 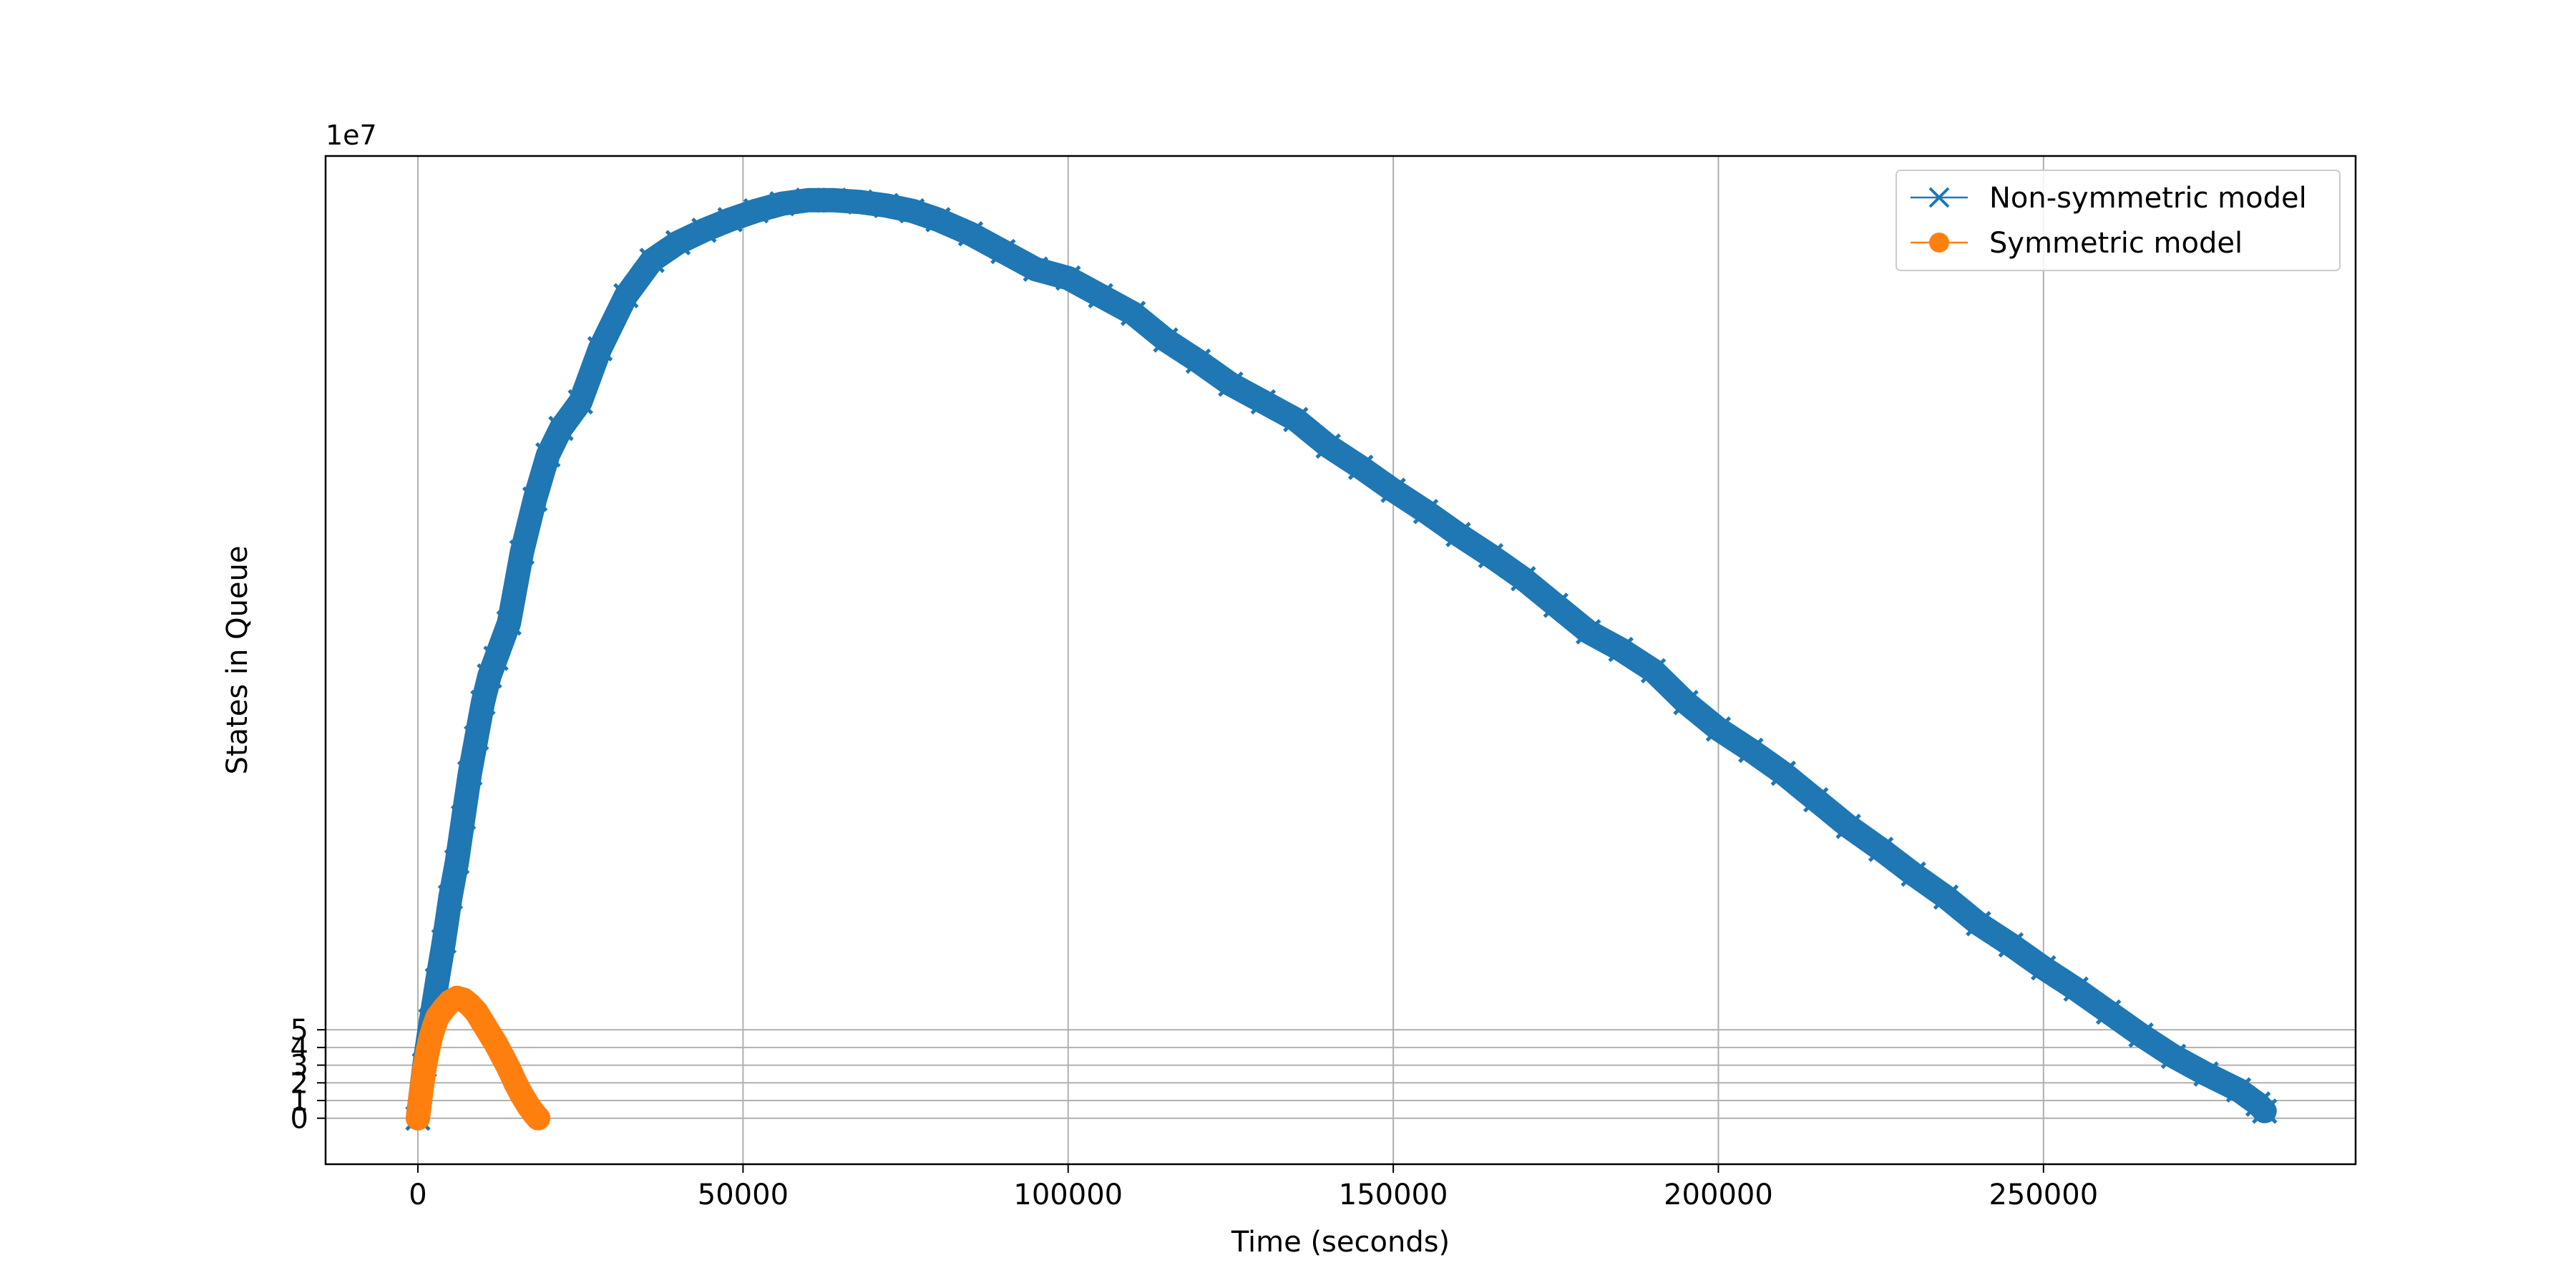 I want to click on x-tick-label: 0, so click(x=417, y=1195).